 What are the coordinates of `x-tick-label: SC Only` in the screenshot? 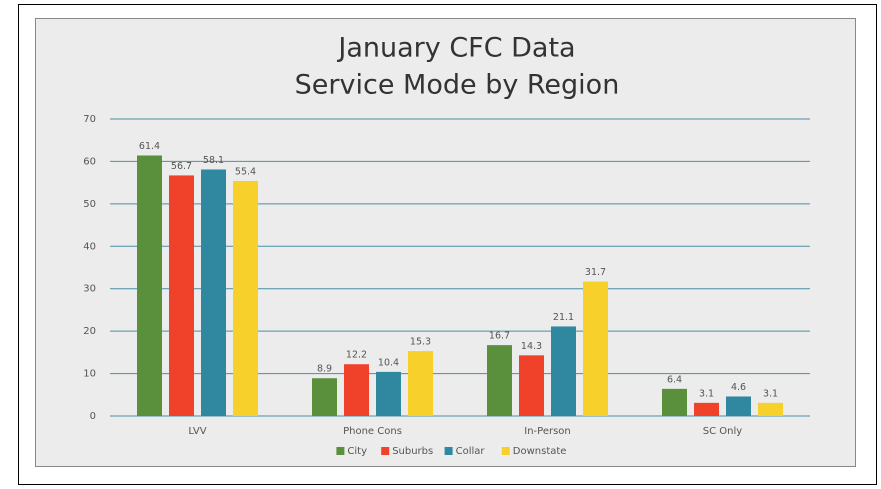 It's located at (722, 431).